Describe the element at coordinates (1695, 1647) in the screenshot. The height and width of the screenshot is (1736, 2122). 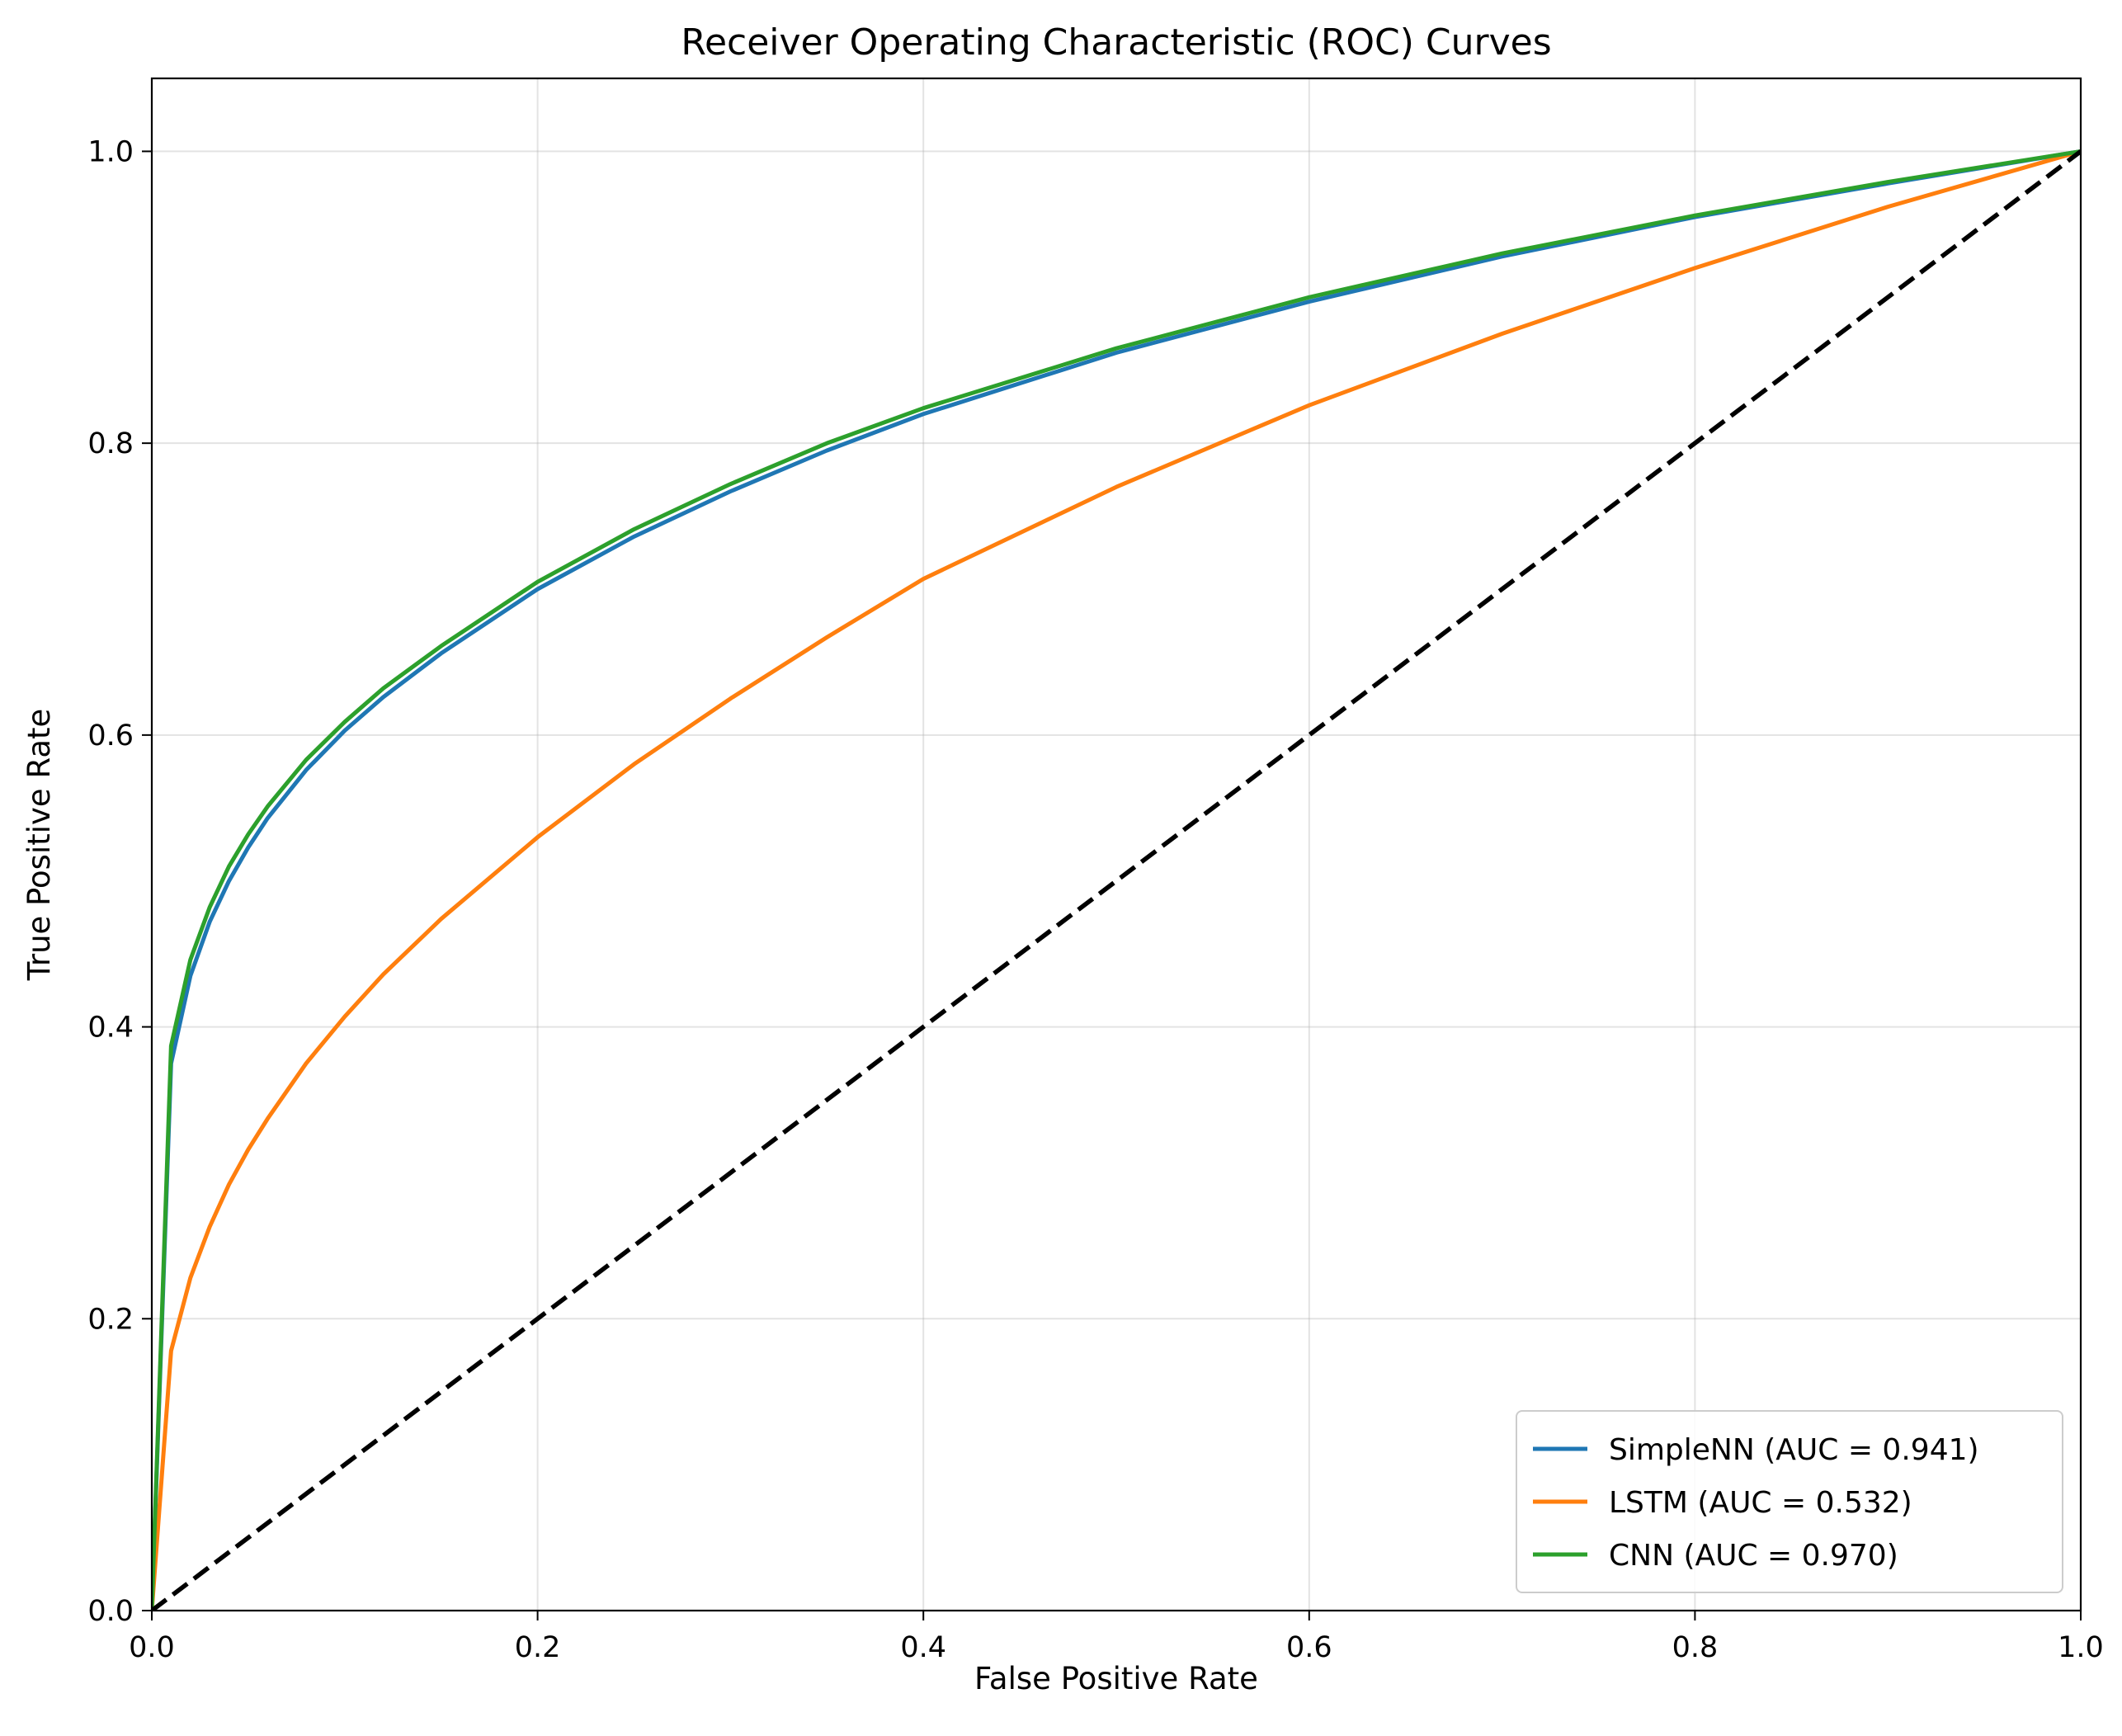
I see `x-tick-label: 0.8` at that location.